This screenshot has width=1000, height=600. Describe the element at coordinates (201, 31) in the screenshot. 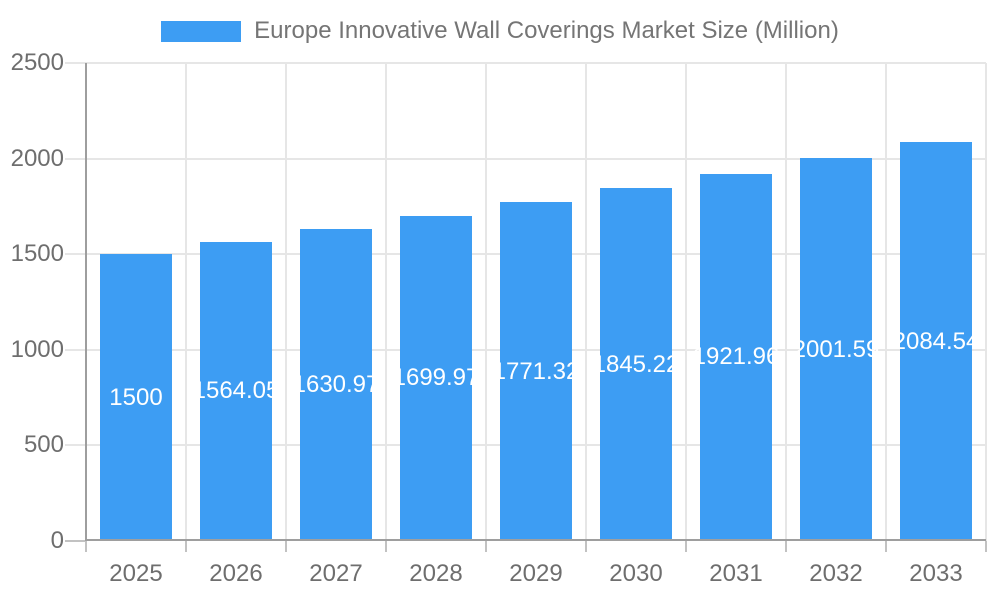

I see `legend-swatch` at that location.